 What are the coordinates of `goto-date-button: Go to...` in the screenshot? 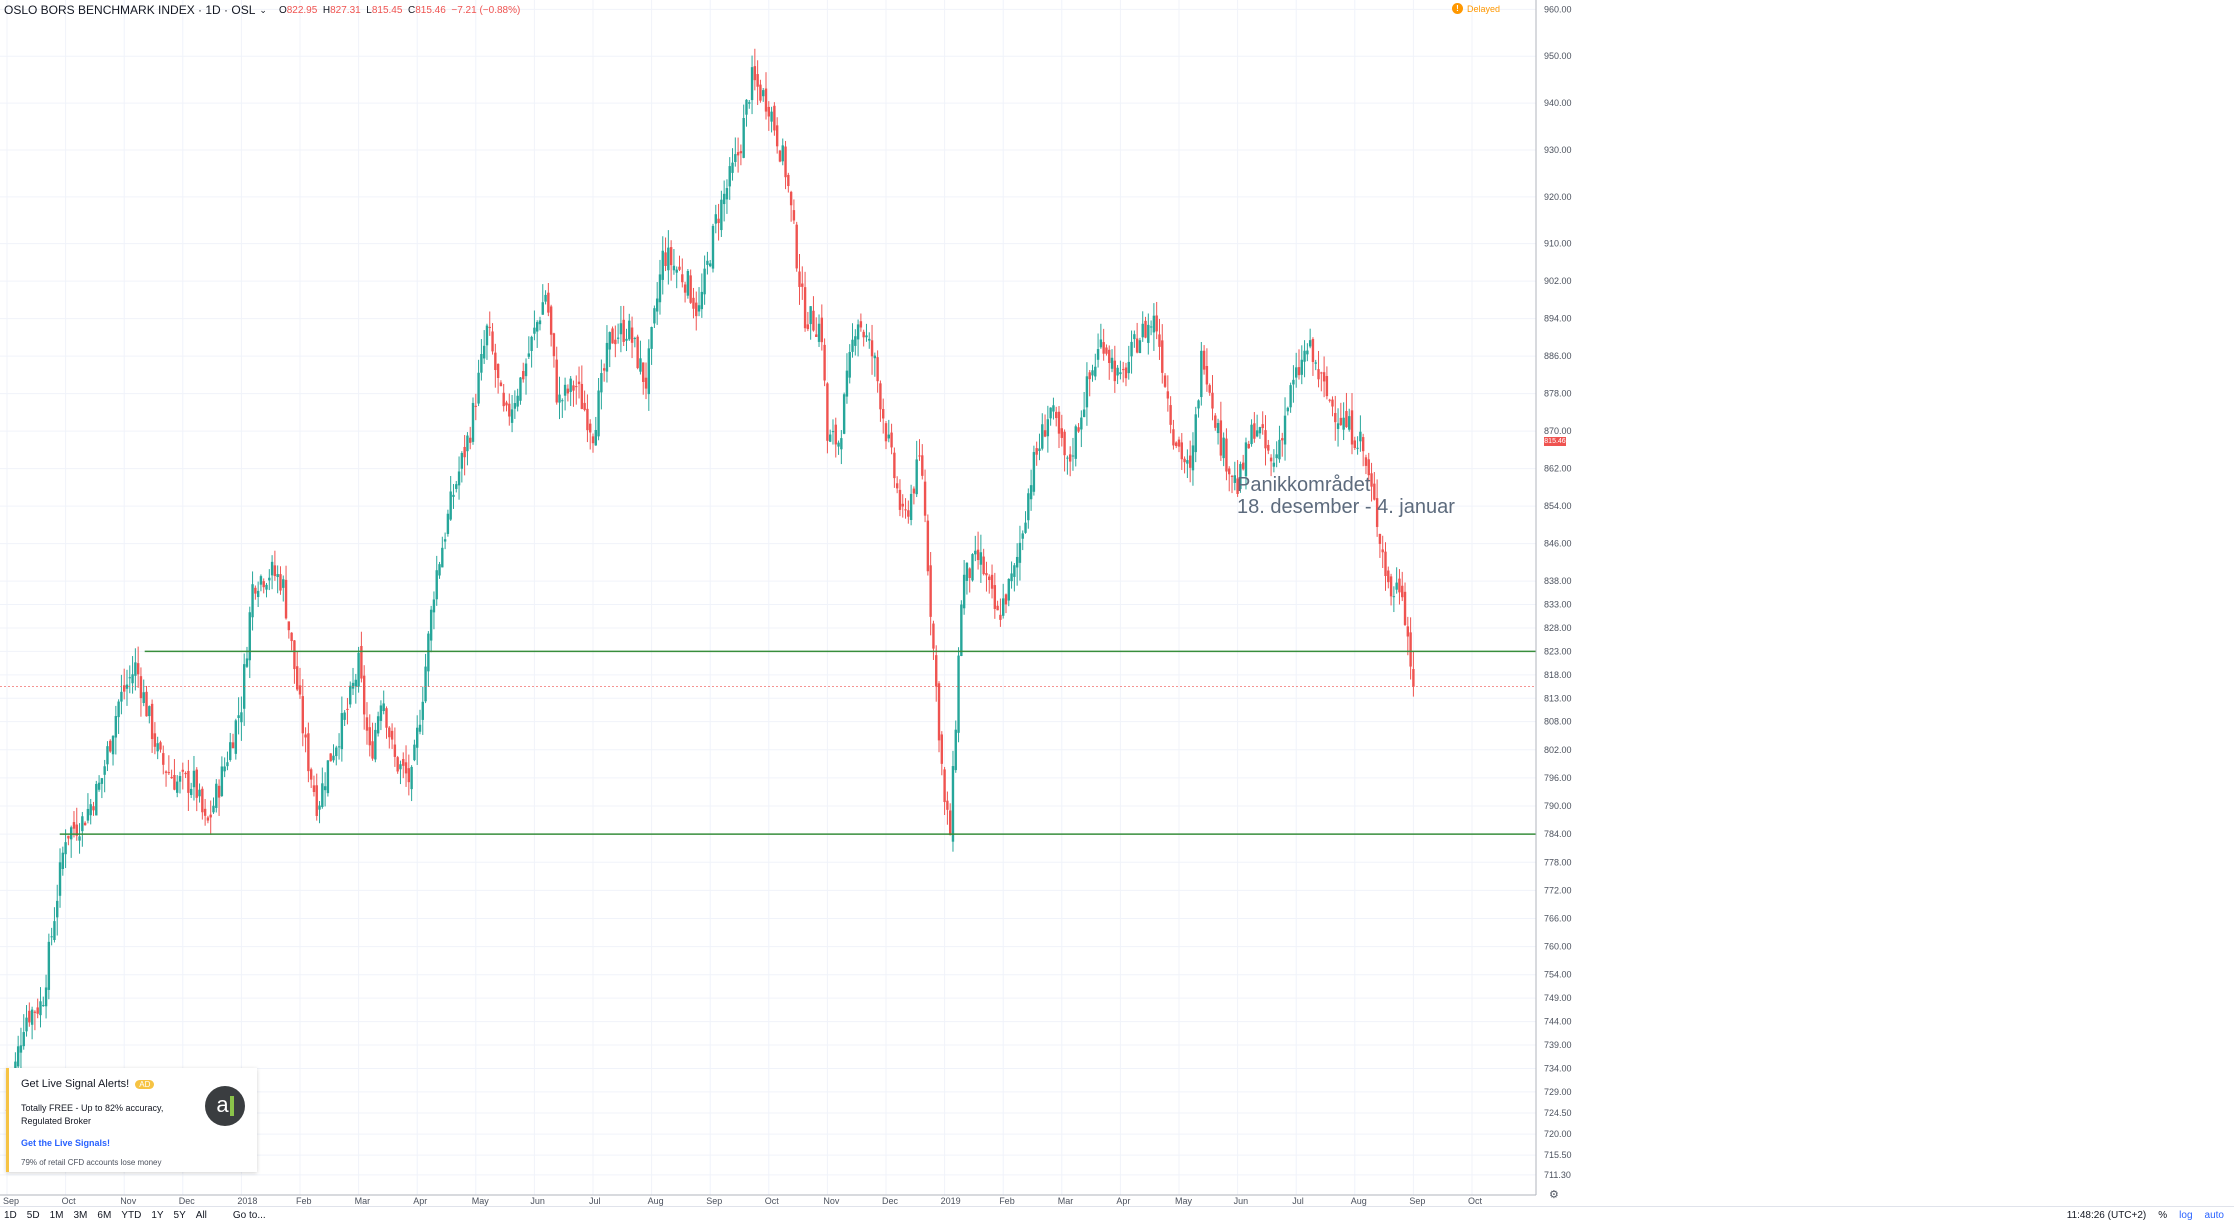 It's located at (249, 1215).